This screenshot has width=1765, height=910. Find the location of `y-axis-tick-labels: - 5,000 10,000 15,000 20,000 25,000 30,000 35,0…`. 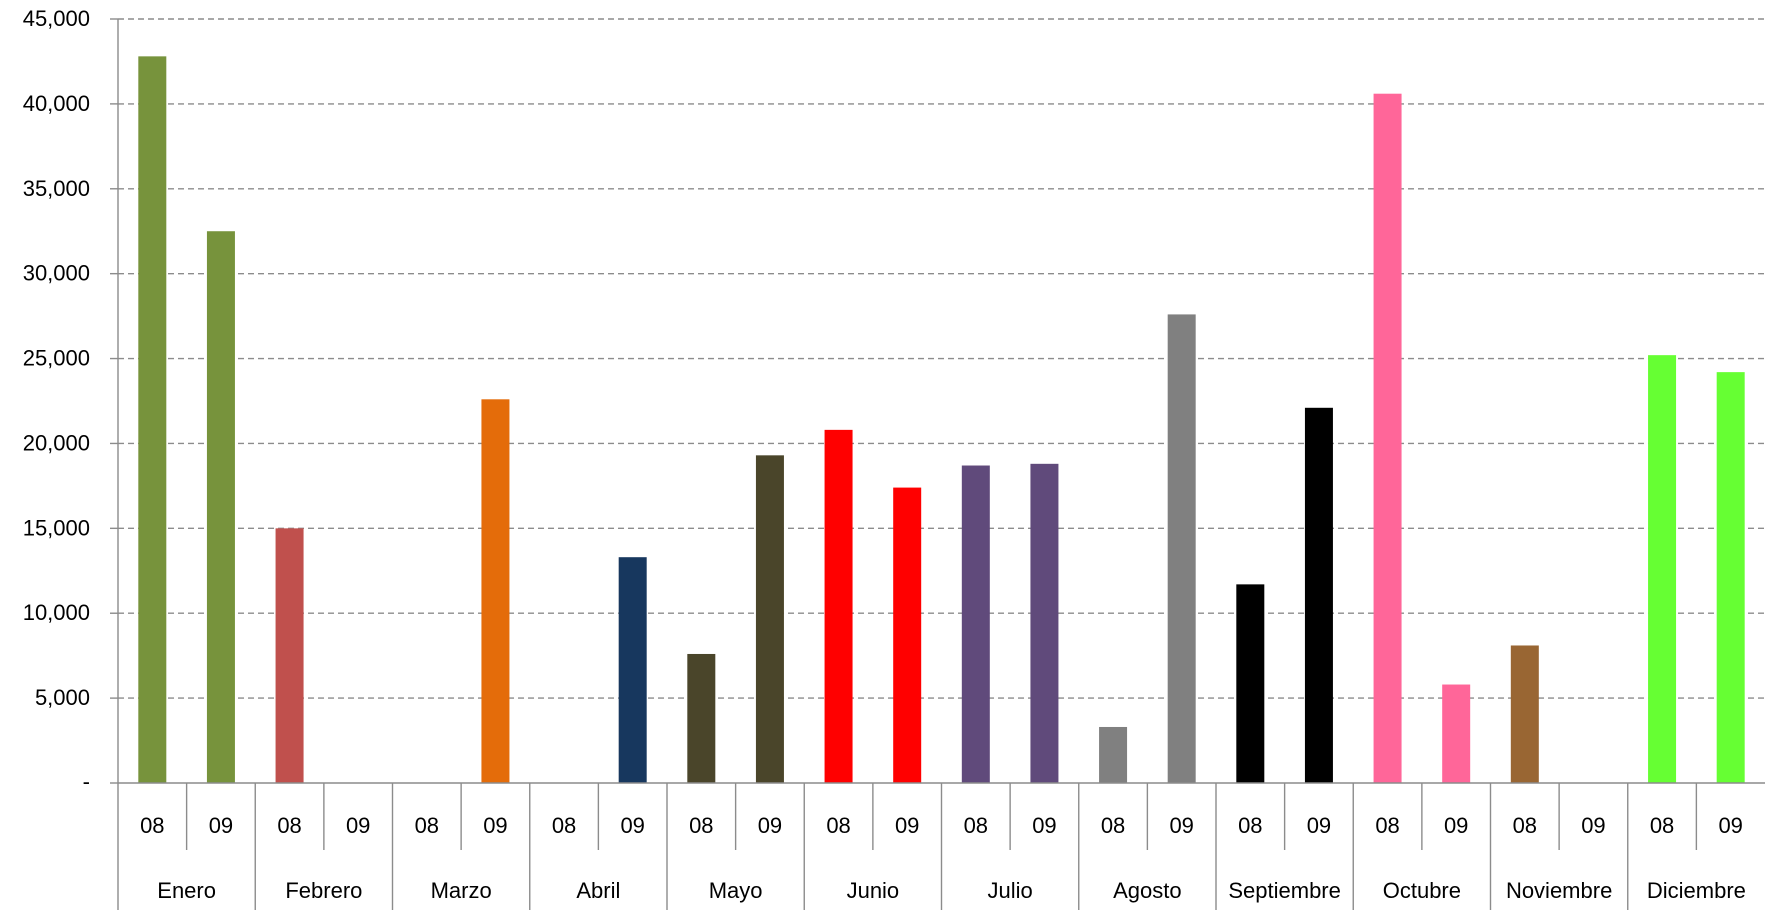

y-axis-tick-labels: - 5,000 10,000 15,000 20,000 25,000 30,000 35,0… is located at coordinates (56, 400).